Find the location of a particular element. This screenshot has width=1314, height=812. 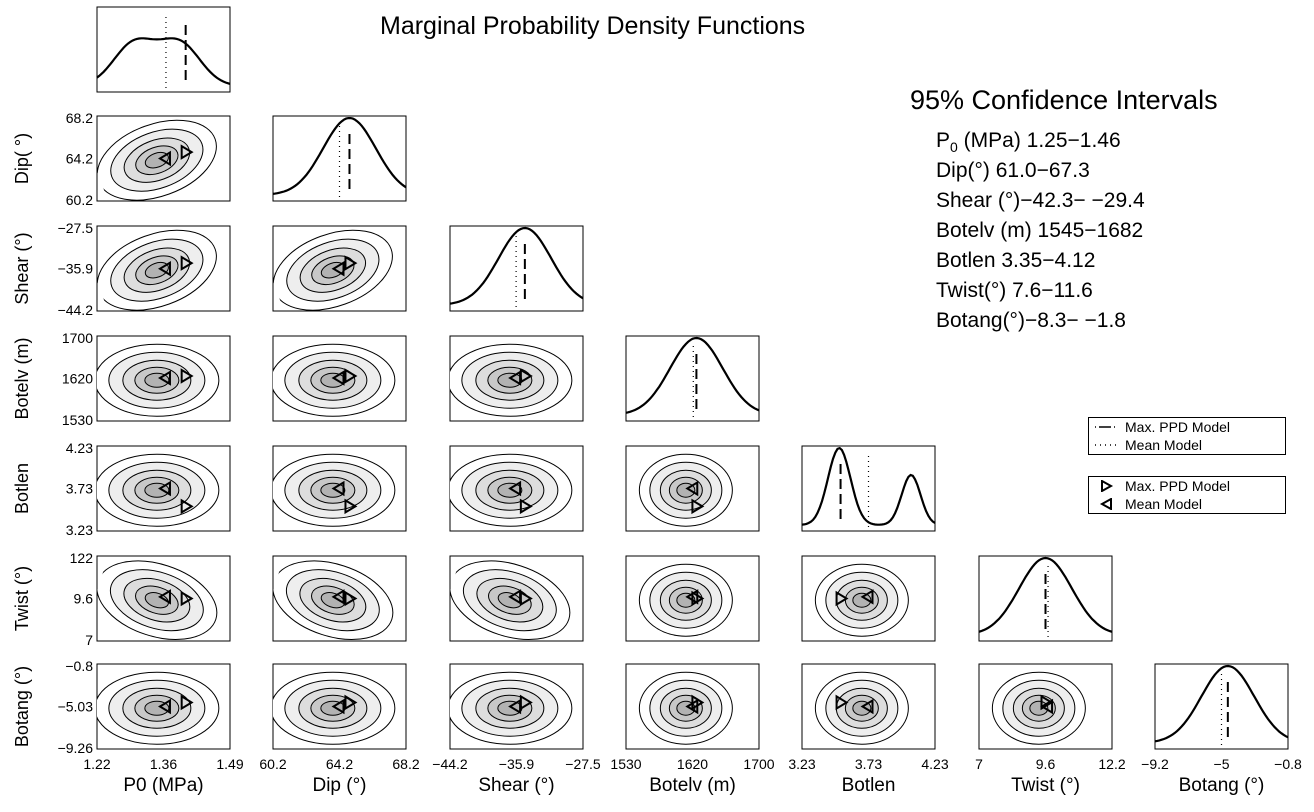

x-axis-label-twist: Twist (°) is located at coordinates (1045, 785).